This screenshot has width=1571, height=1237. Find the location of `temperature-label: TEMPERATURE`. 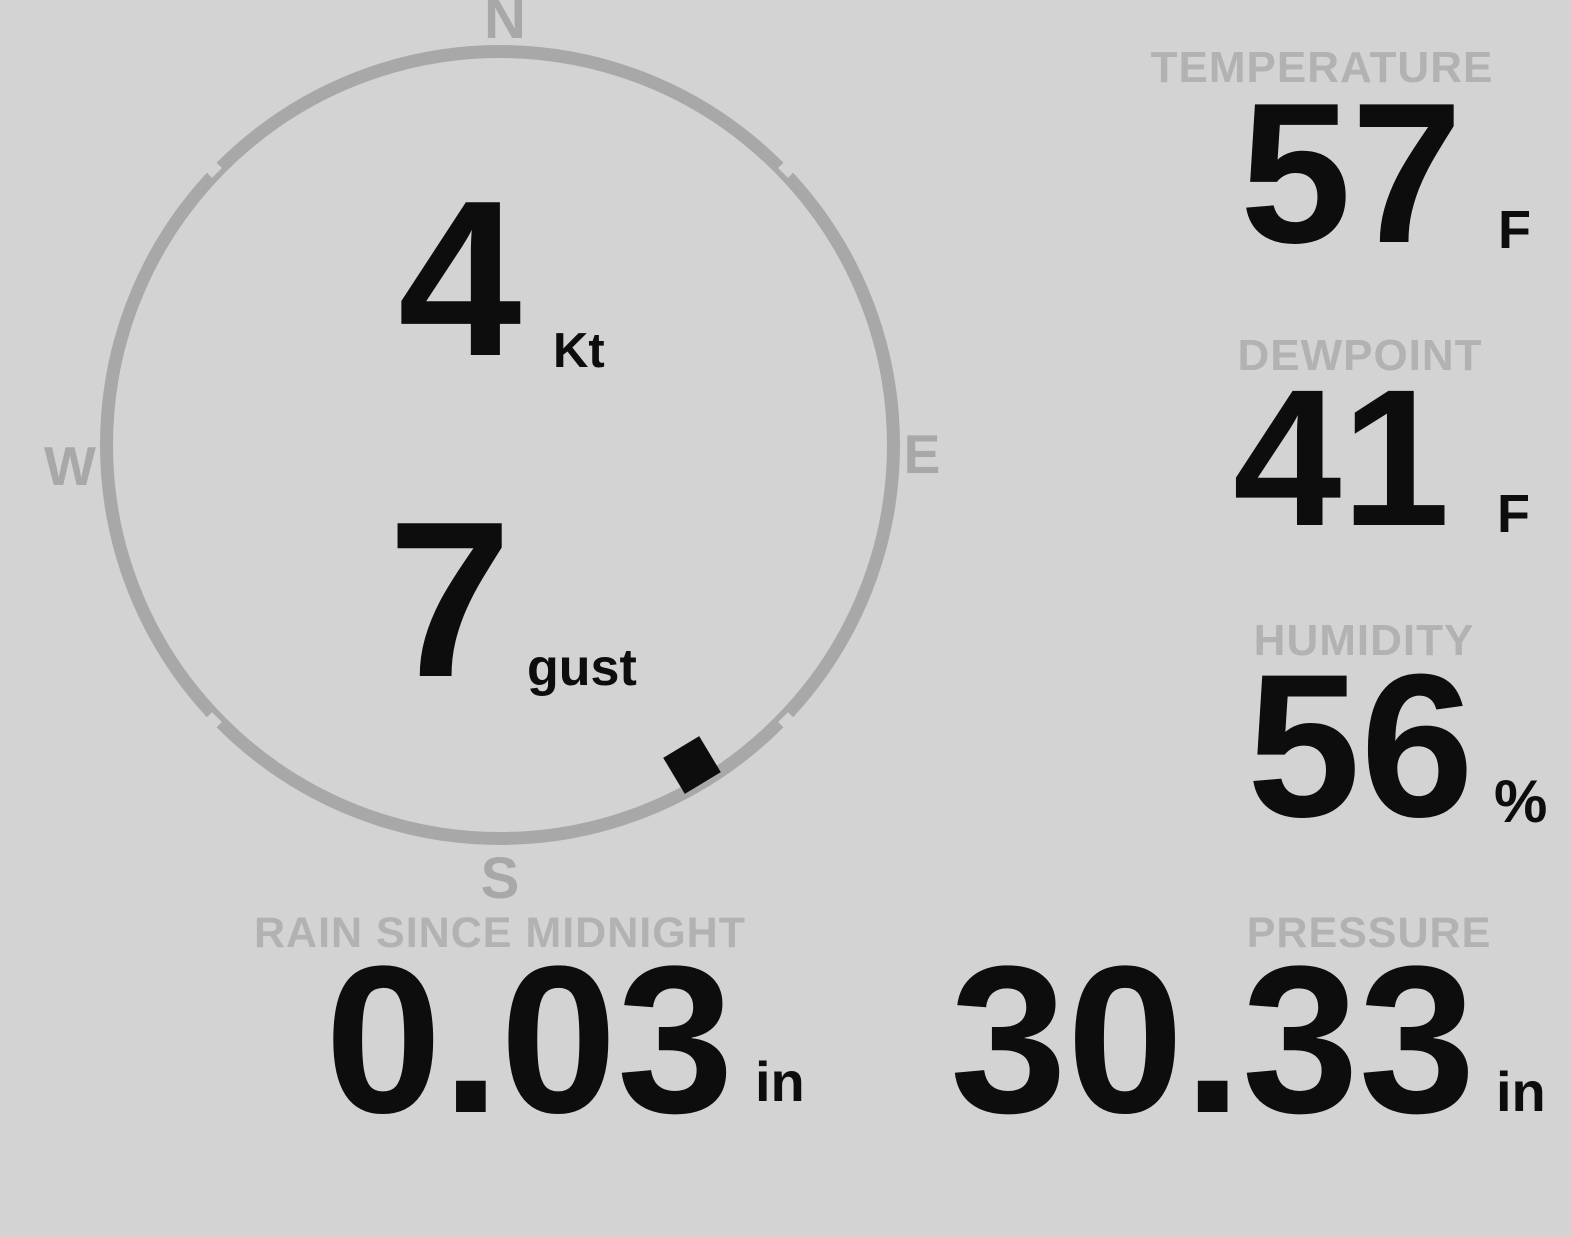

temperature-label: TEMPERATURE is located at coordinates (1322, 67).